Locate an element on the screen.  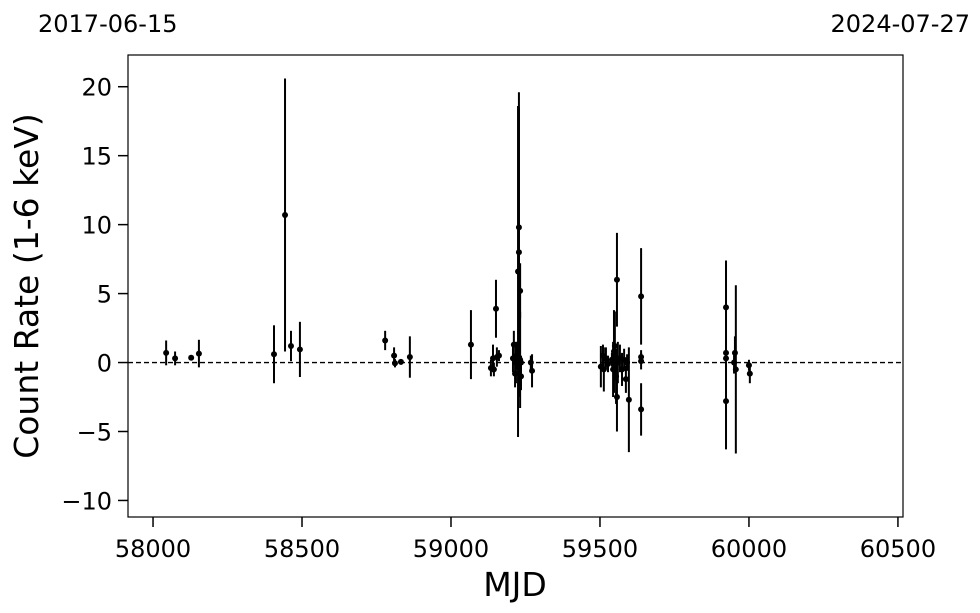
y-tick-label: 0 is located at coordinates (104, 364).